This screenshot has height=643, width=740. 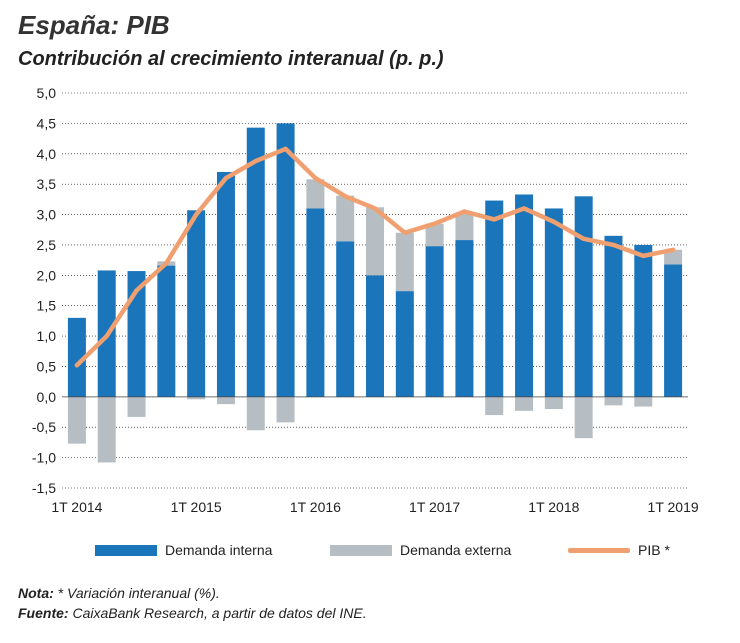 I want to click on y-tick-label: -1,0, so click(x=44, y=458).